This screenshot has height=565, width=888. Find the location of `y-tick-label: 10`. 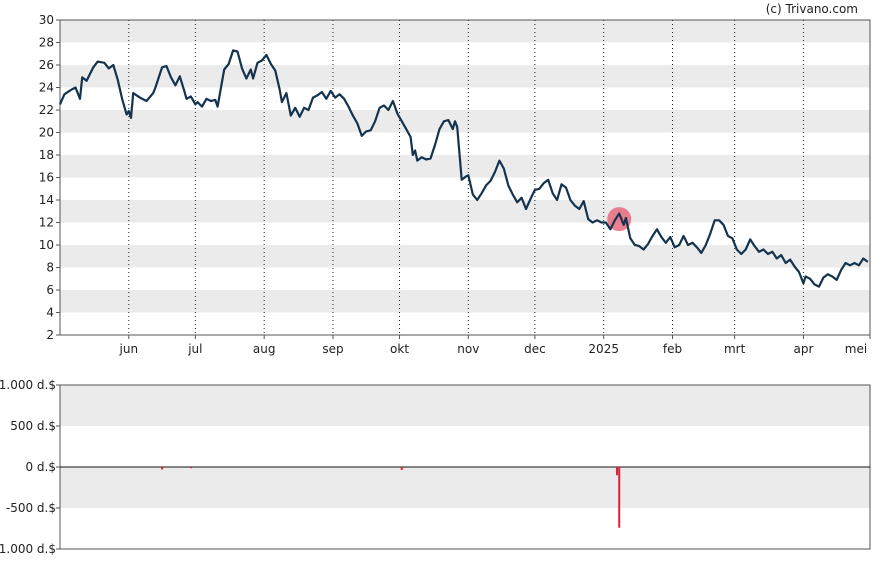

y-tick-label: 10 is located at coordinates (46, 245).